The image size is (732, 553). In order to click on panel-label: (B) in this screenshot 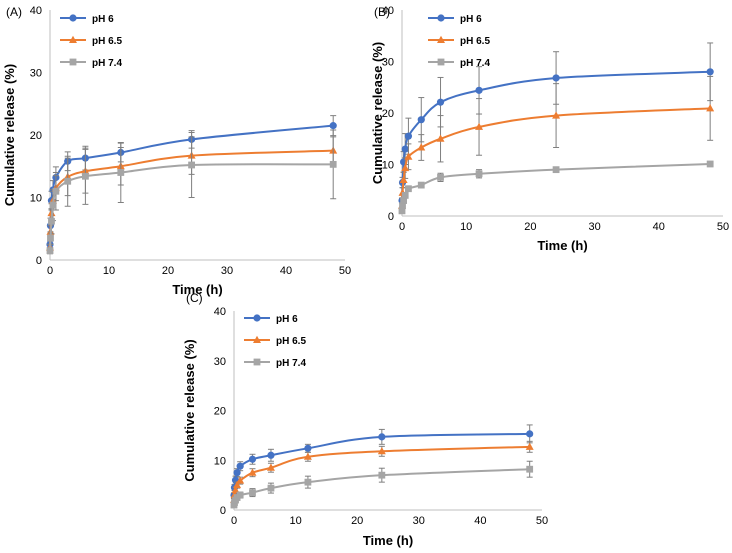, I will do `click(382, 12)`.